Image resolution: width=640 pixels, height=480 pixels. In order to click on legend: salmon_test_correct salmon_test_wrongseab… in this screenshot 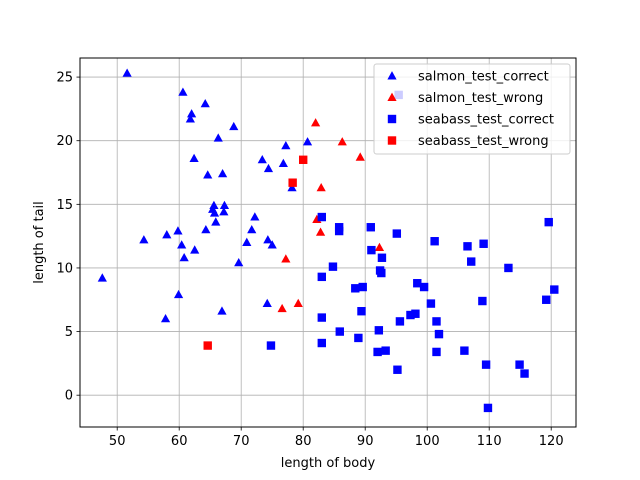, I will do `click(472, 109)`.